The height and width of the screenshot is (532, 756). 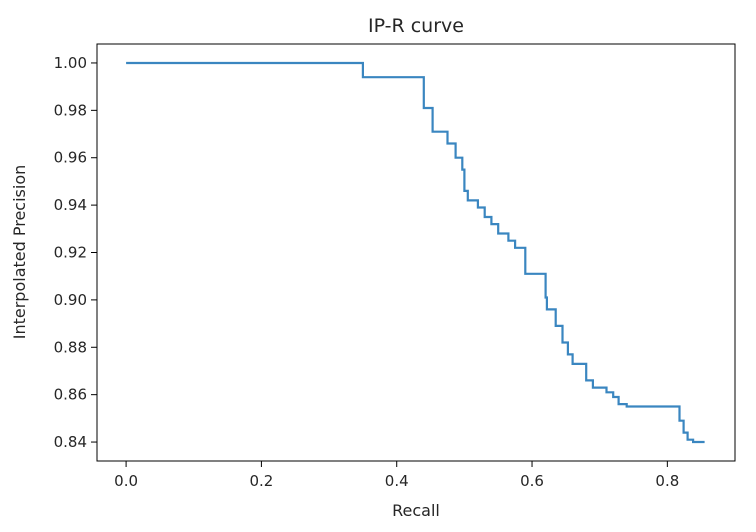 What do you see at coordinates (416, 510) in the screenshot?
I see `x-axis-label: Recall` at bounding box center [416, 510].